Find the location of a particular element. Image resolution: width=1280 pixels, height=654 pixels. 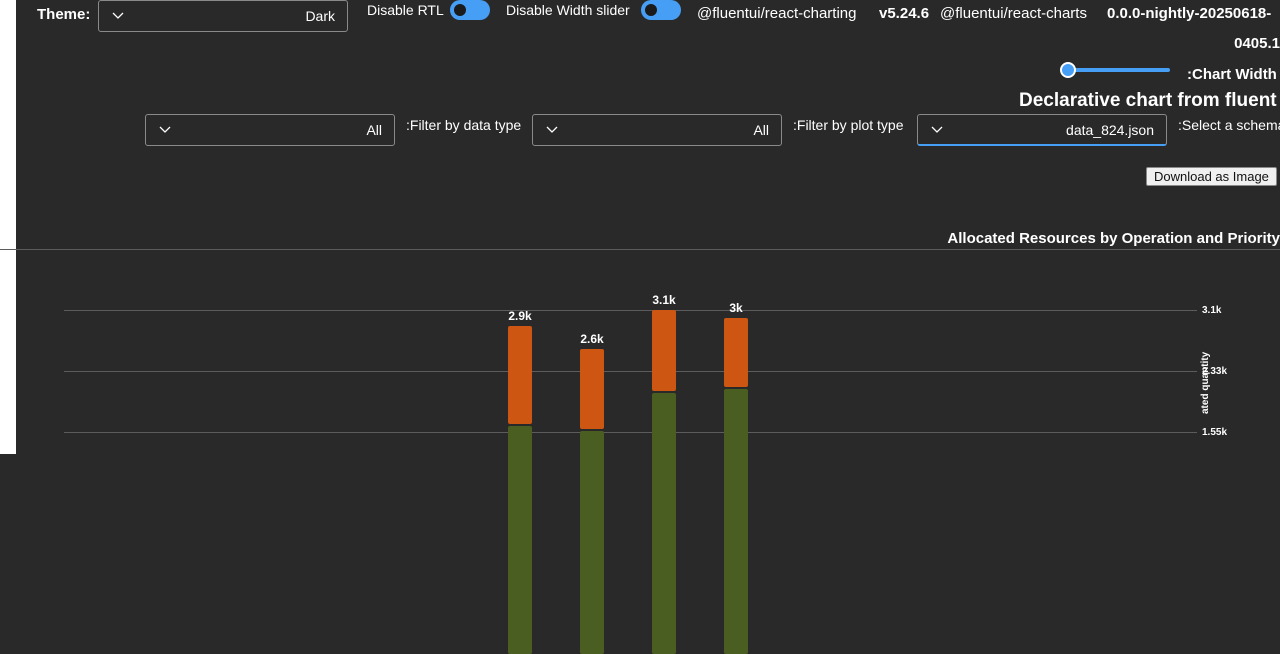

chart-width-slider is located at coordinates (1115, 70).